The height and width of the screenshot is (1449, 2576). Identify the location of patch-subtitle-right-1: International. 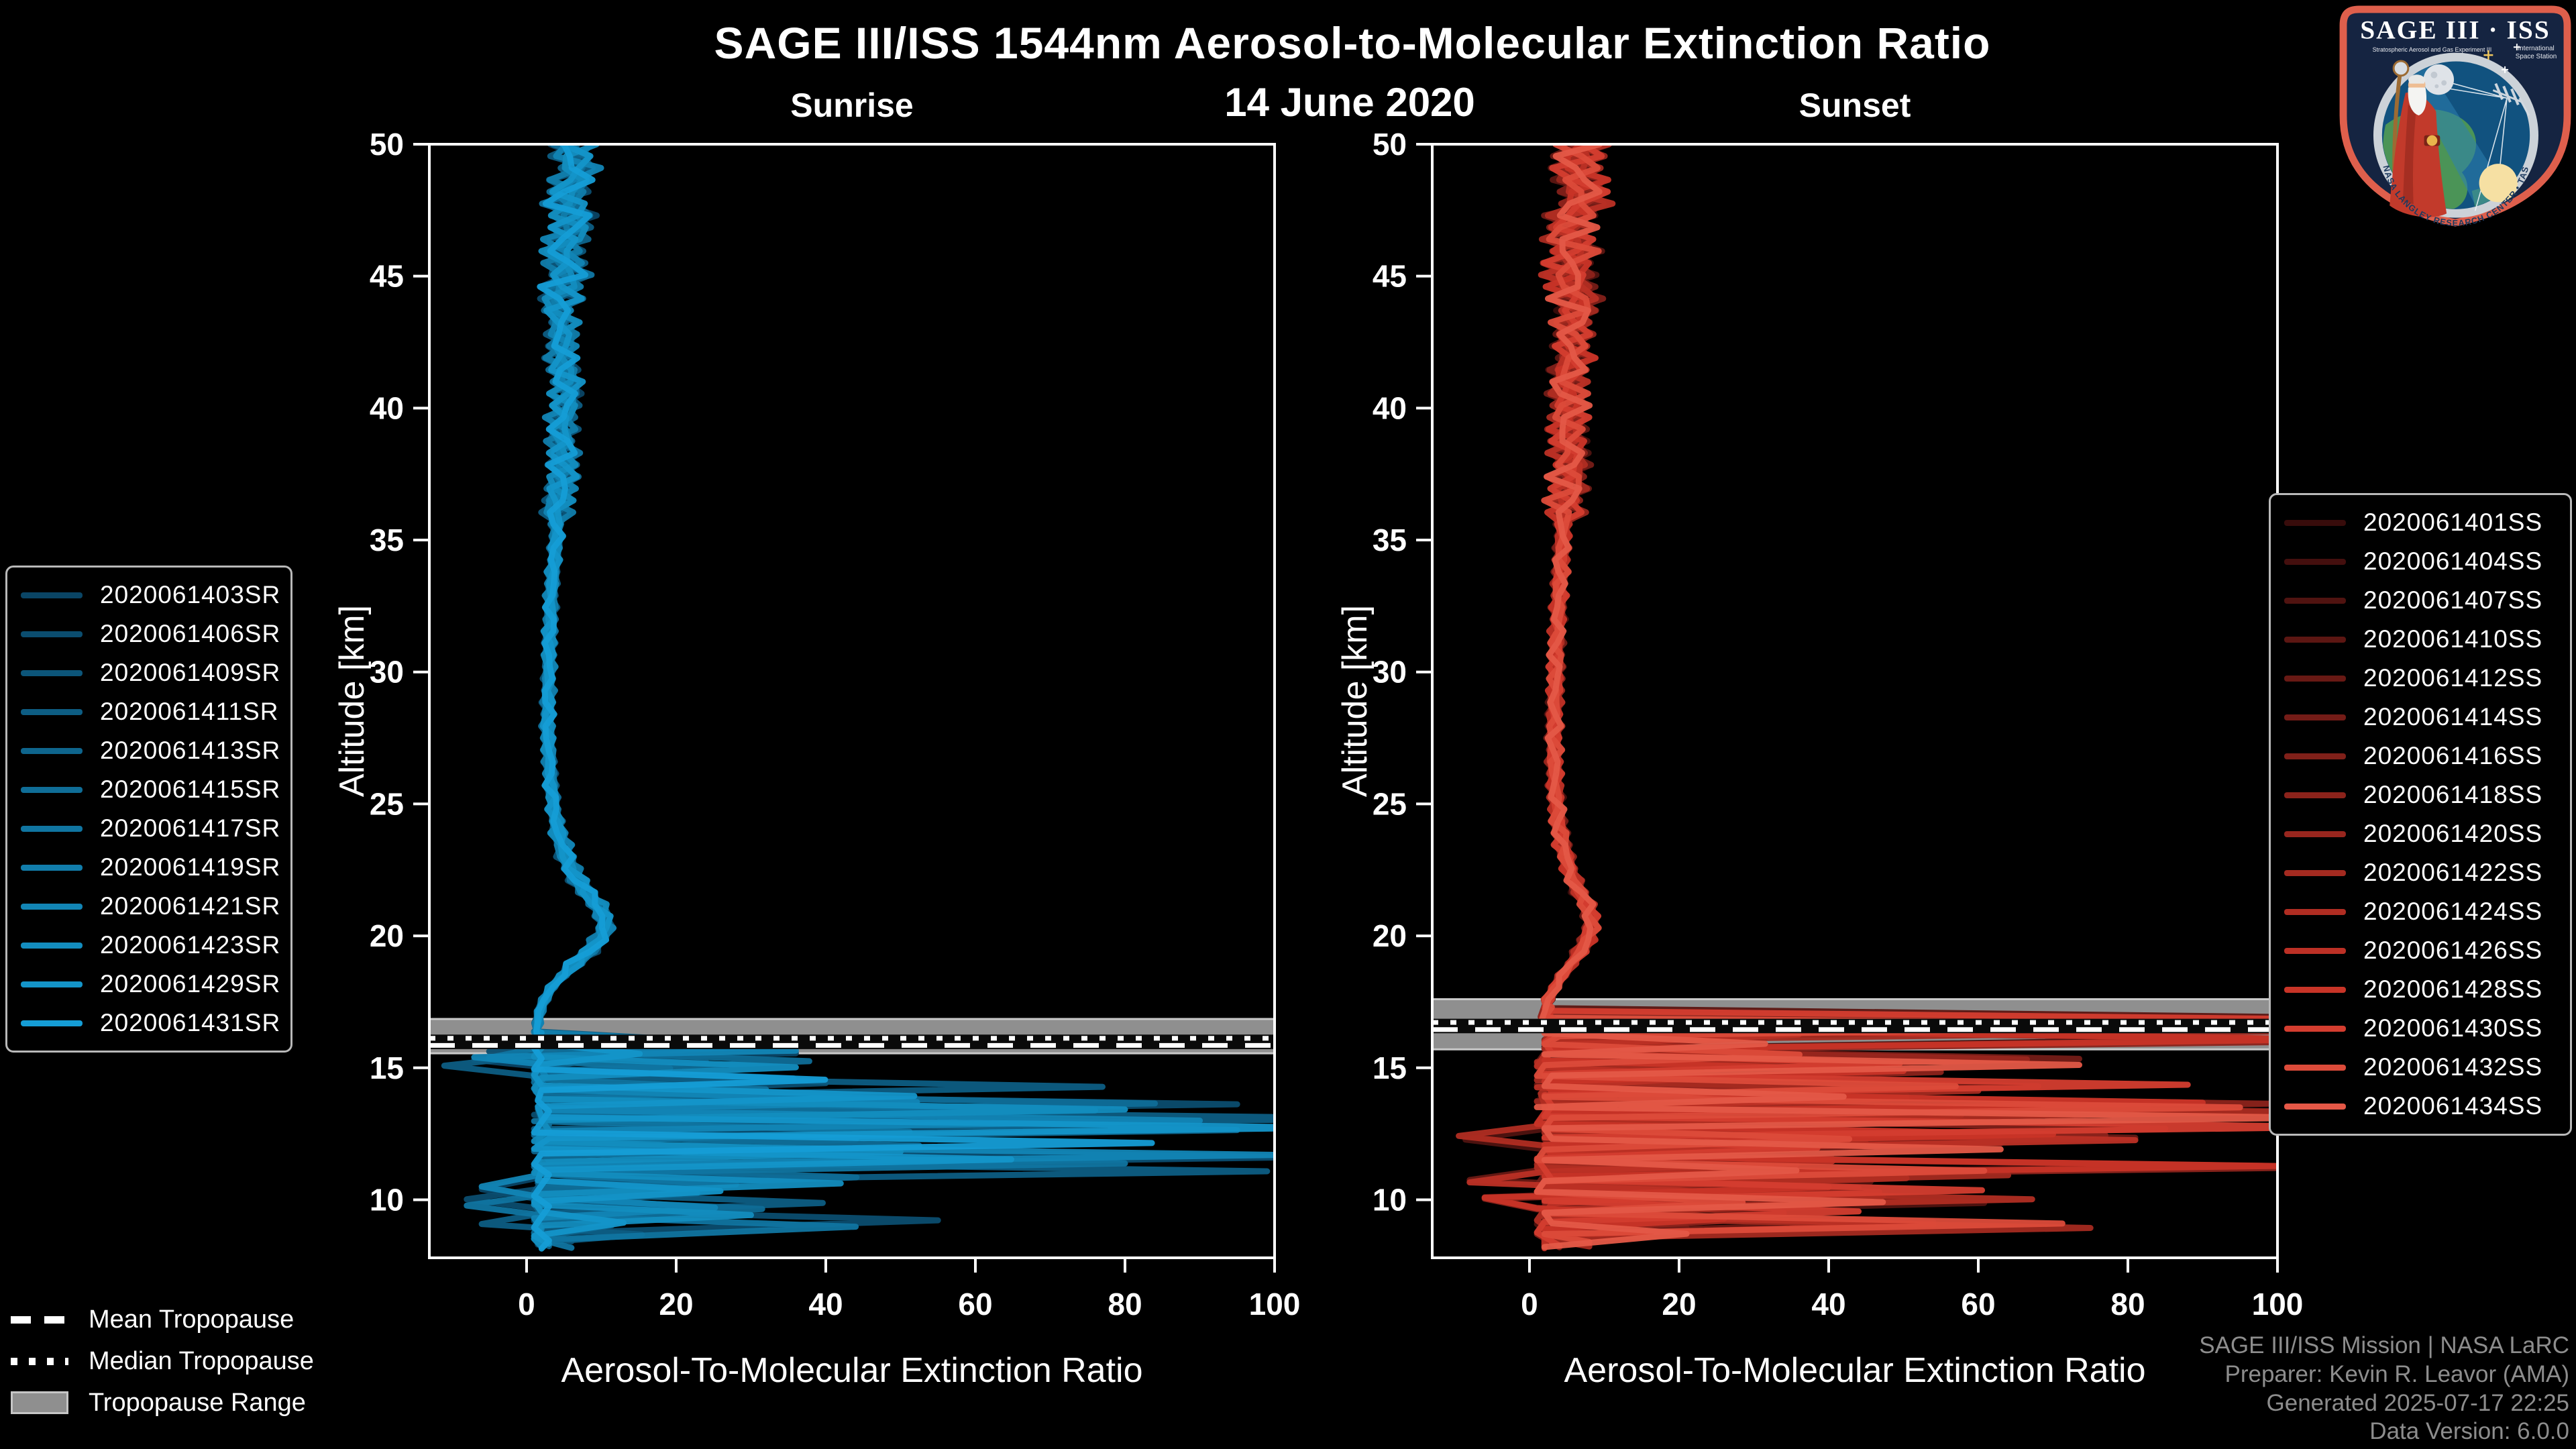
(2536, 48).